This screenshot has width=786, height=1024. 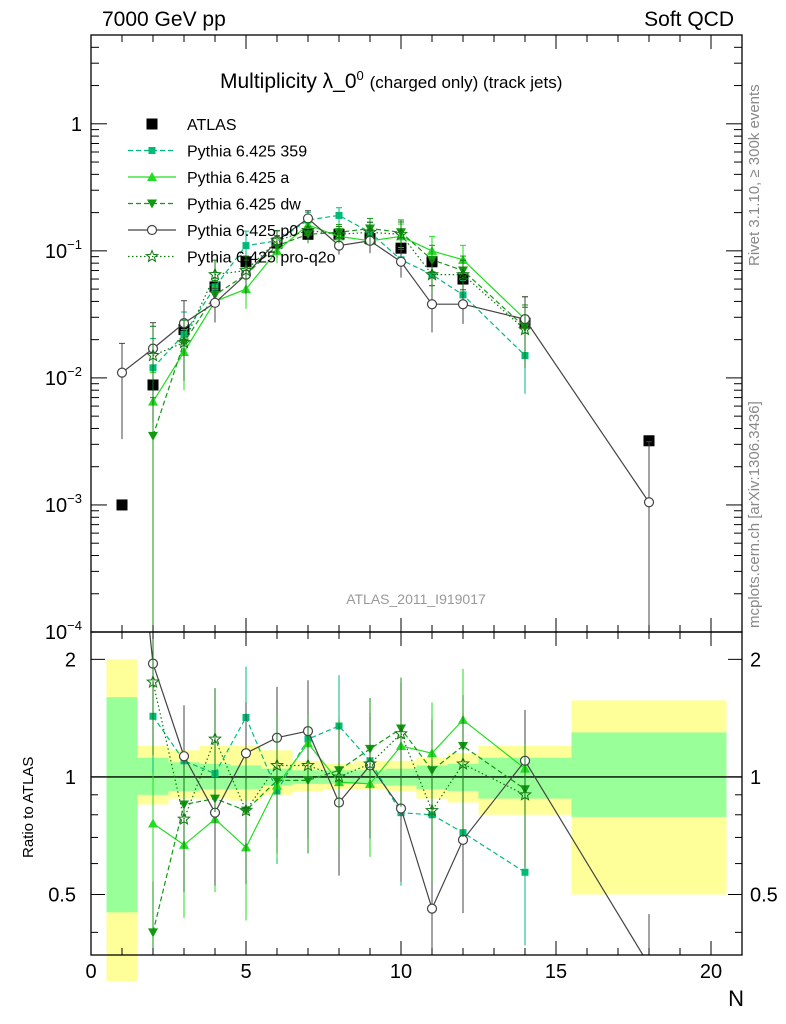 I want to click on legend-label: Pythia 6.425 a, so click(x=238, y=178).